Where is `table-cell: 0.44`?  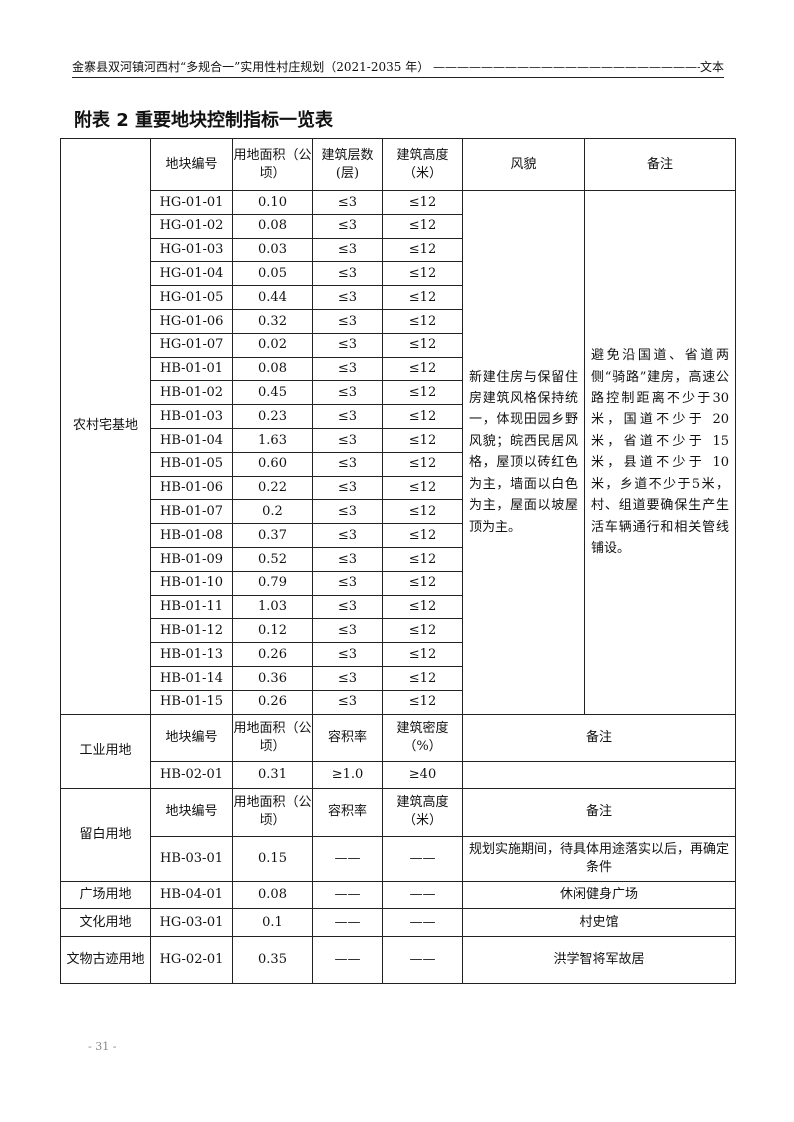
table-cell: 0.44 is located at coordinates (272, 297).